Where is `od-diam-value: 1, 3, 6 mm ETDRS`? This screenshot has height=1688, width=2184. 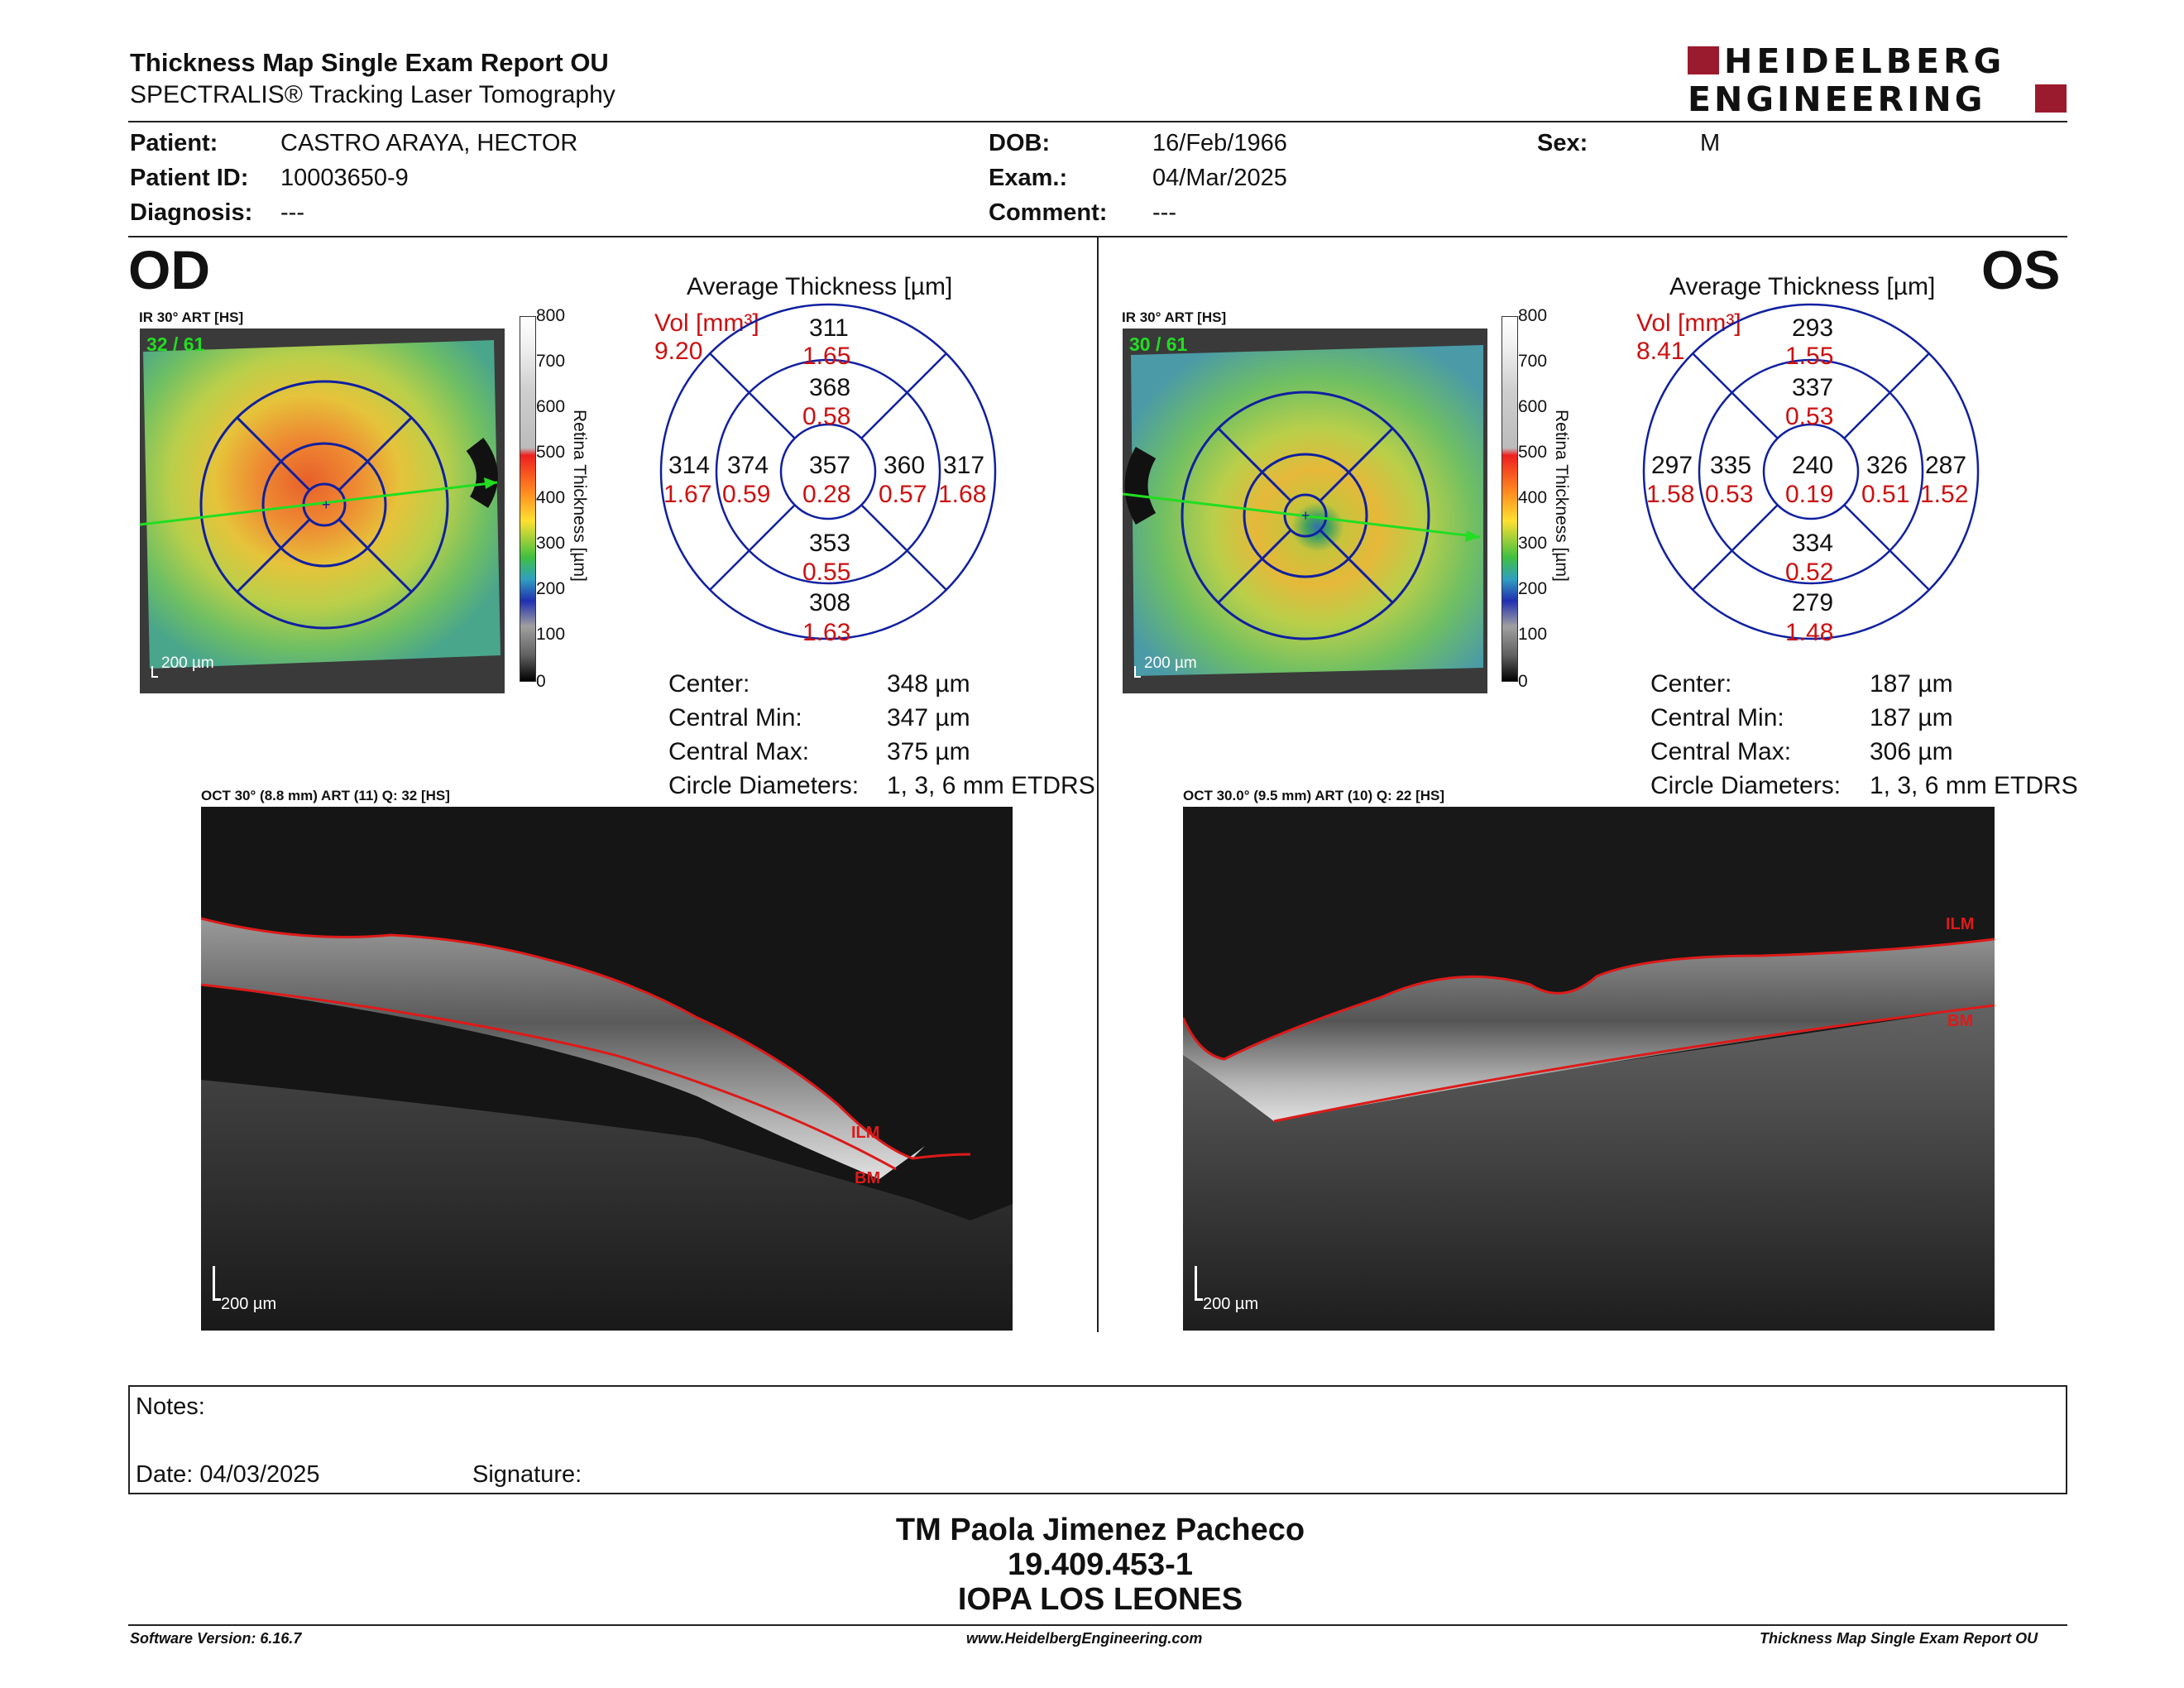 od-diam-value: 1, 3, 6 mm ETDRS is located at coordinates (991, 785).